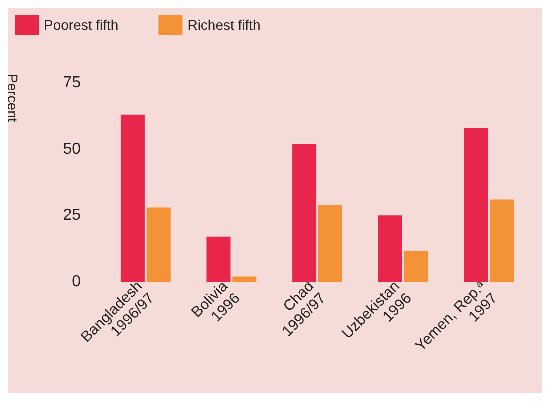  I want to click on y-tick-label: 50, so click(72, 149).